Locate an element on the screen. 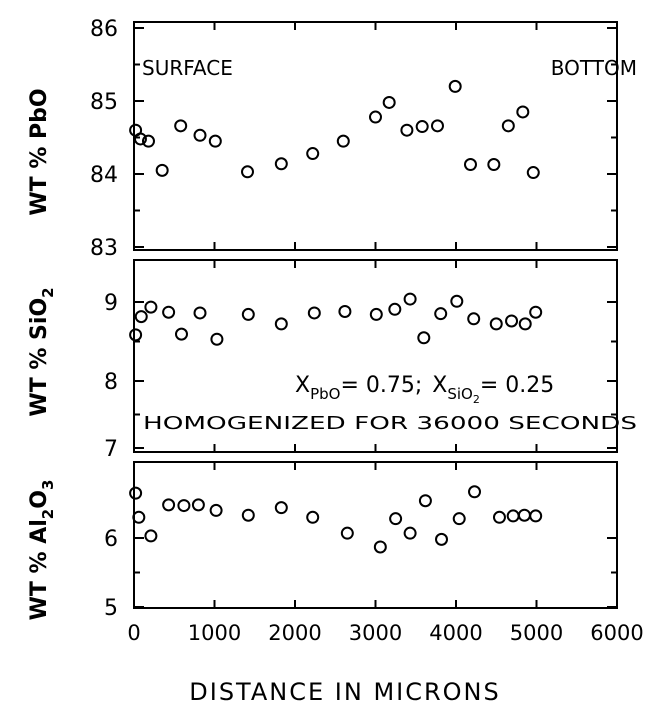 This screenshot has height=719, width=664. x-tick-label: 6000 is located at coordinates (616, 633).